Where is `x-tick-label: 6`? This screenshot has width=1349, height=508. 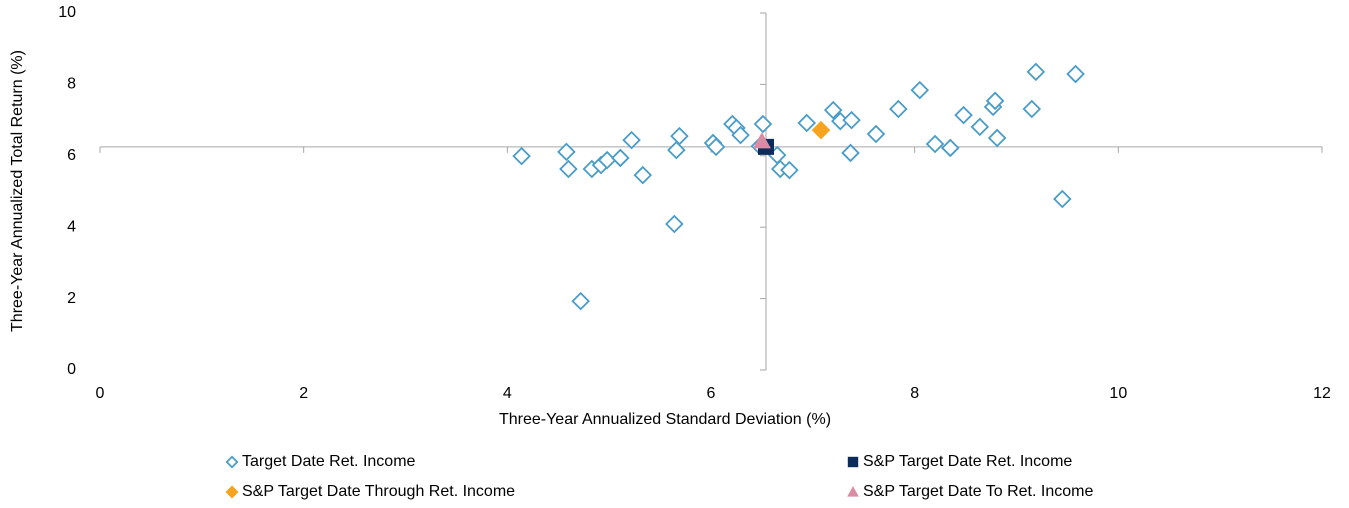 x-tick-label: 6 is located at coordinates (711, 393).